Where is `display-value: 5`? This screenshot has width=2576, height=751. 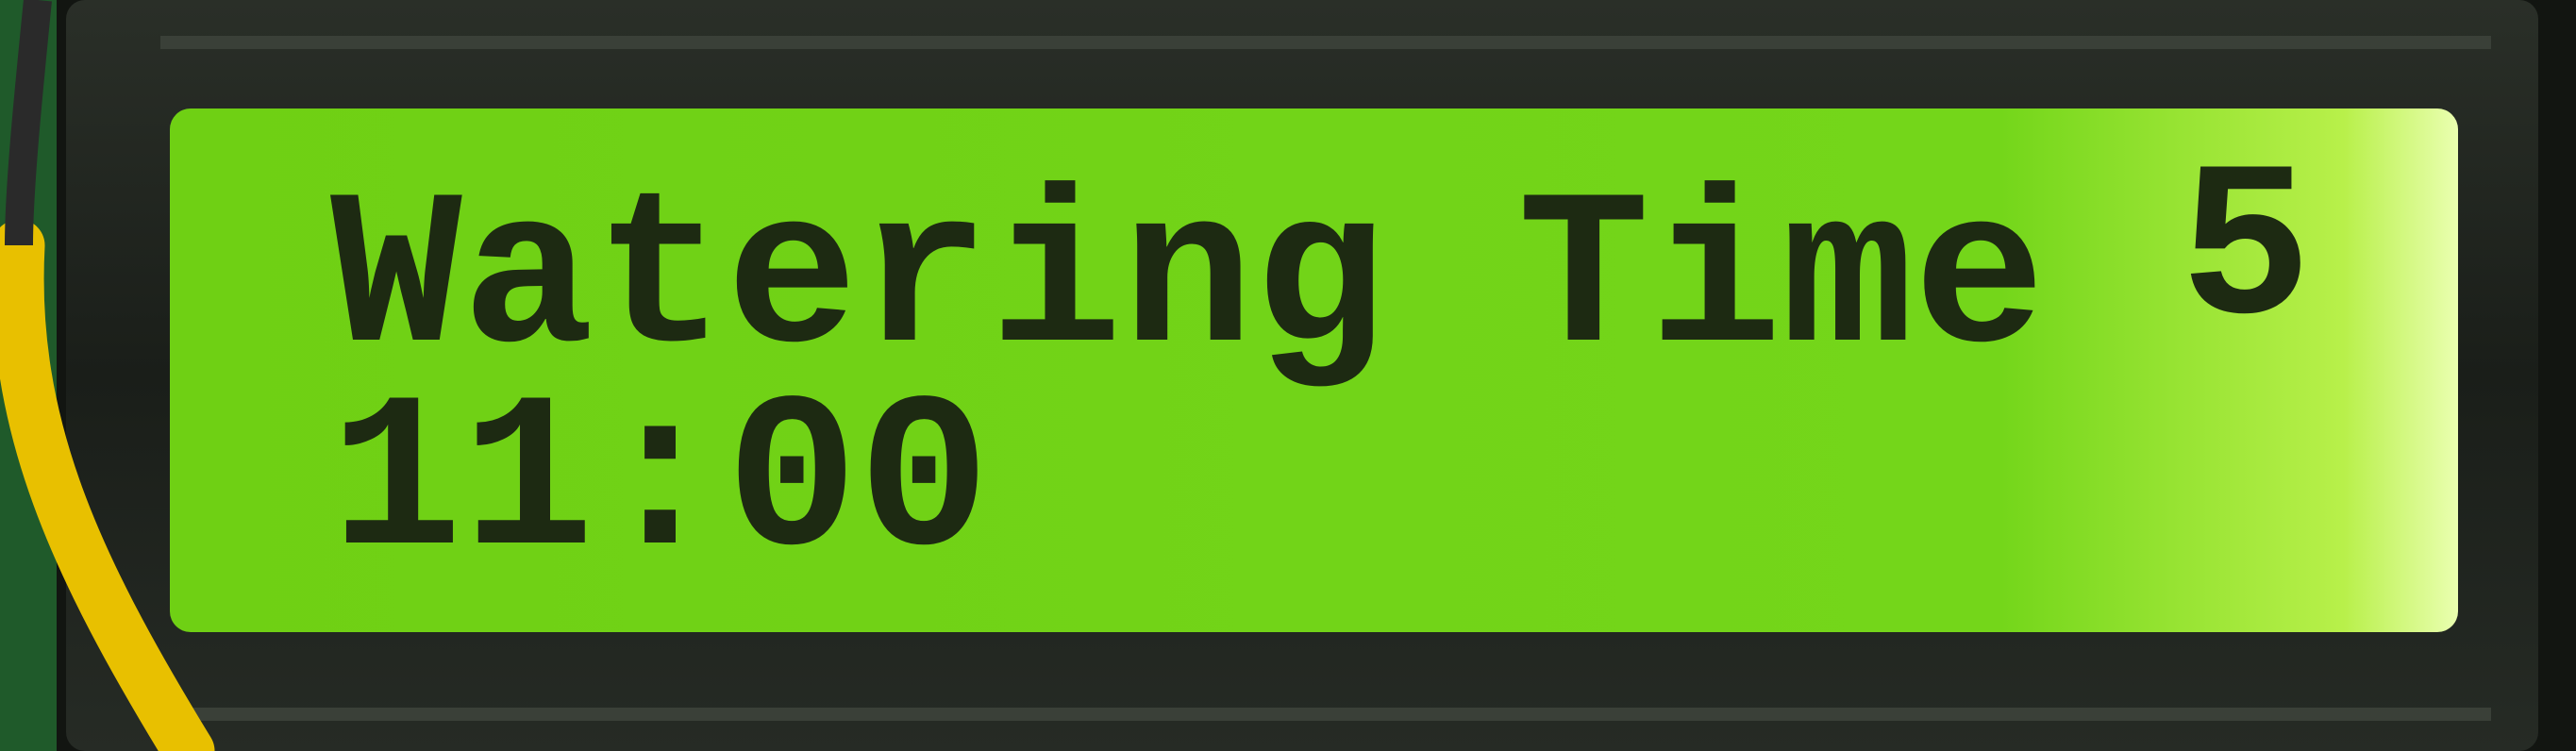 display-value: 5 is located at coordinates (2246, 252).